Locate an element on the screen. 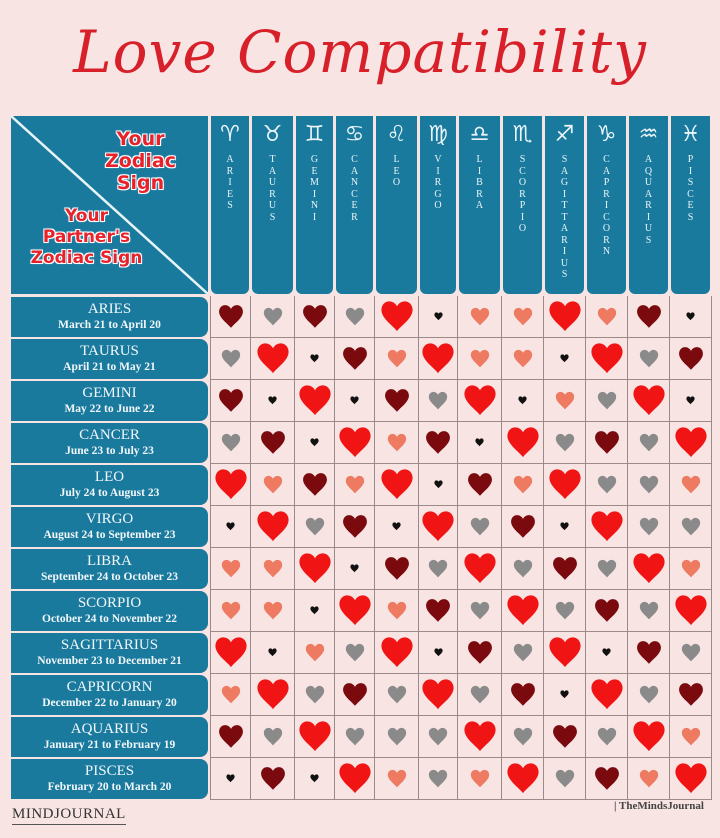  row-sign-name: ARIES is located at coordinates (109, 309).